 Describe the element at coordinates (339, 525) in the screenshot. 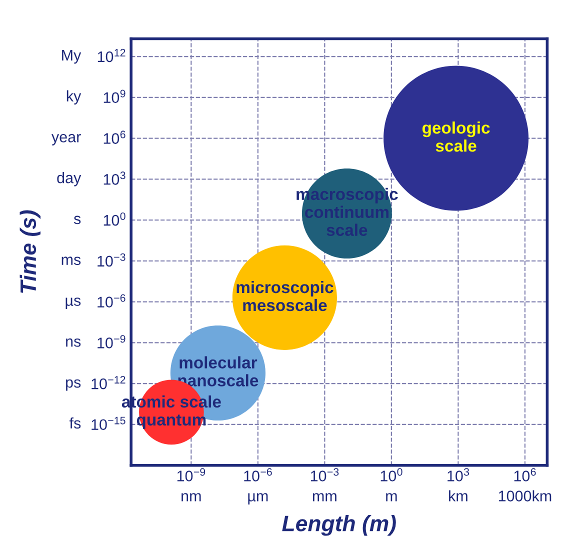

I see `x-axis-title: Length (m)` at that location.